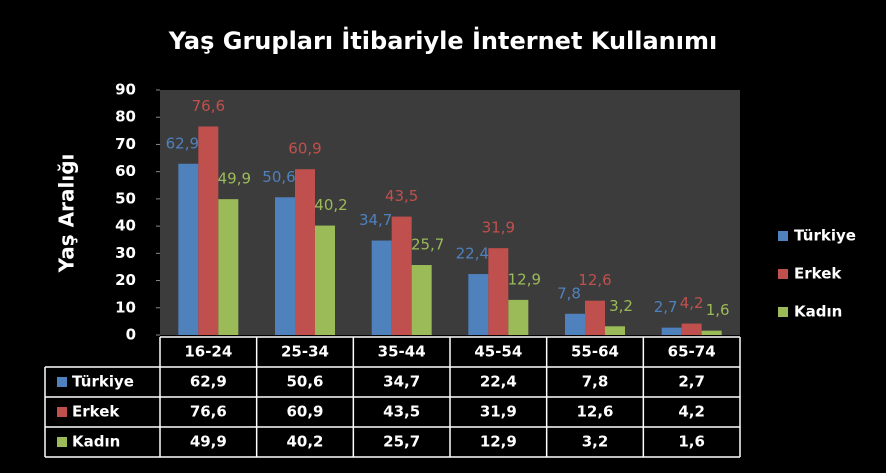 The image size is (886, 473). Describe the element at coordinates (594, 412) in the screenshot. I see `table-cell: 12,6` at that location.